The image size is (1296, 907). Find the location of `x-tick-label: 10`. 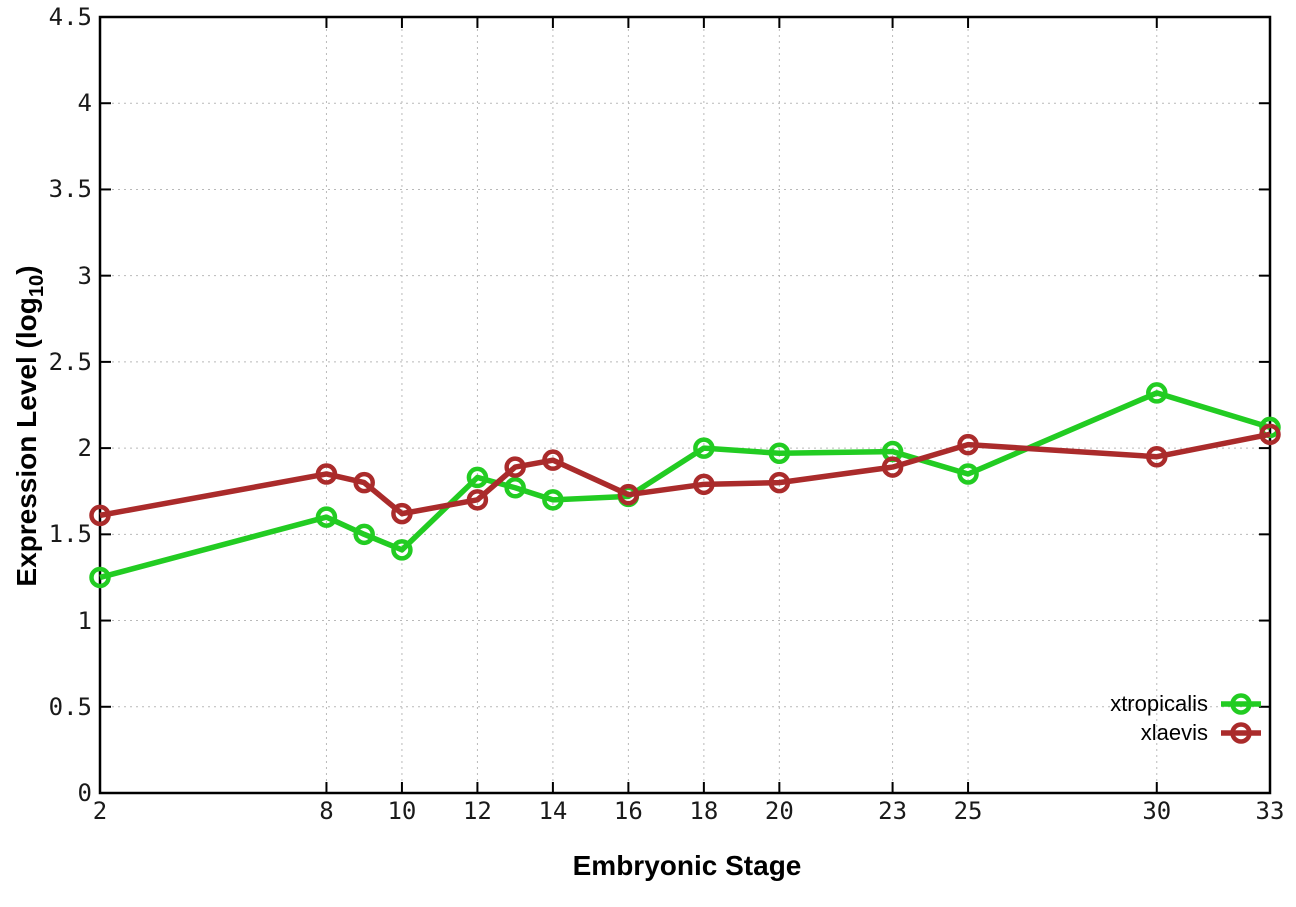

x-tick-label: 10 is located at coordinates (402, 811).